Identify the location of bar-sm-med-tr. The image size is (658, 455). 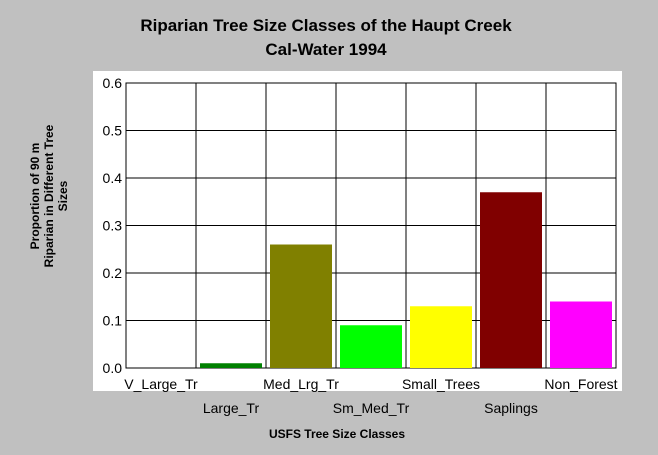
(371, 346).